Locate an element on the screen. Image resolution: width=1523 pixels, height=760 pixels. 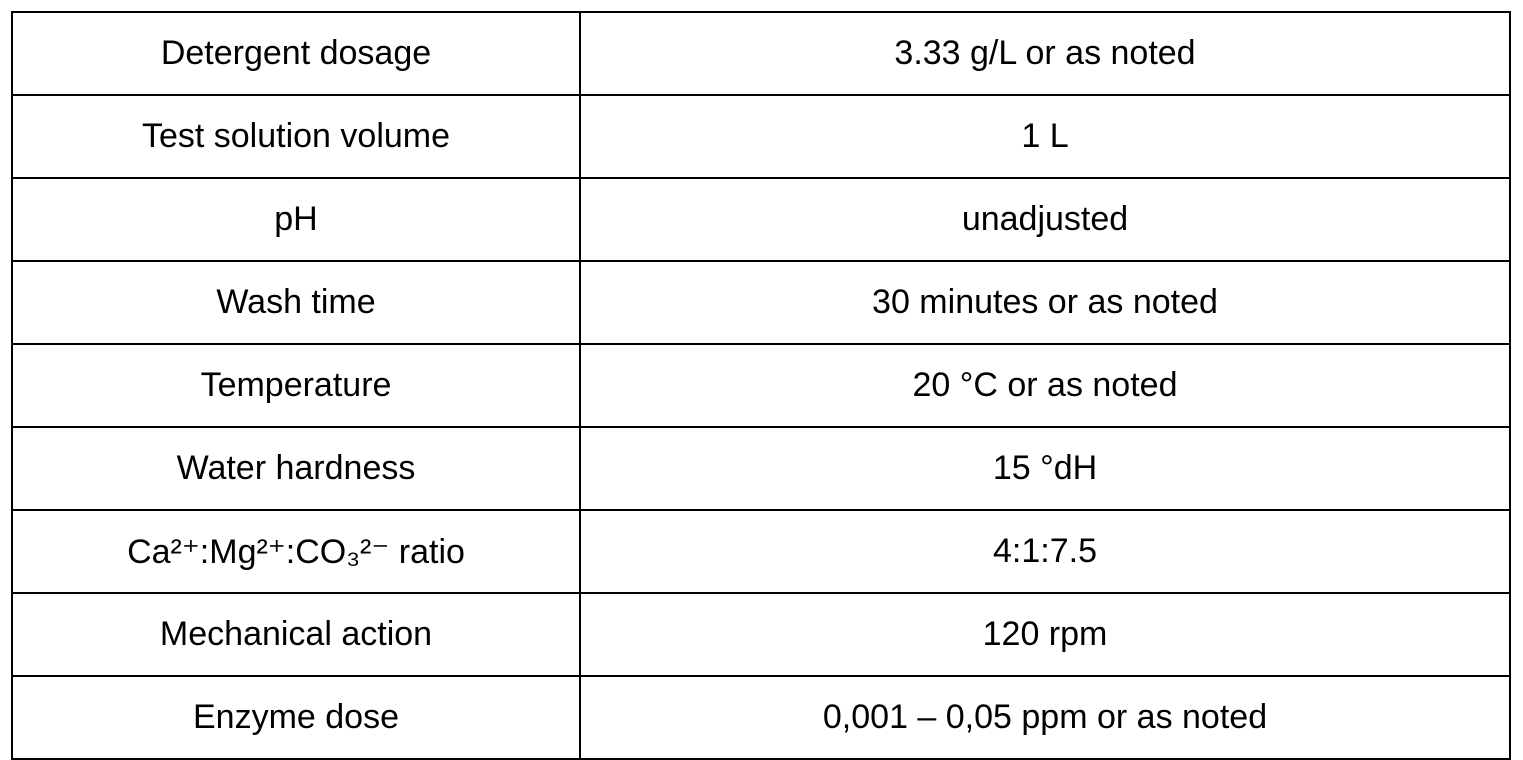
parameter-cell: Wash time is located at coordinates (296, 302).